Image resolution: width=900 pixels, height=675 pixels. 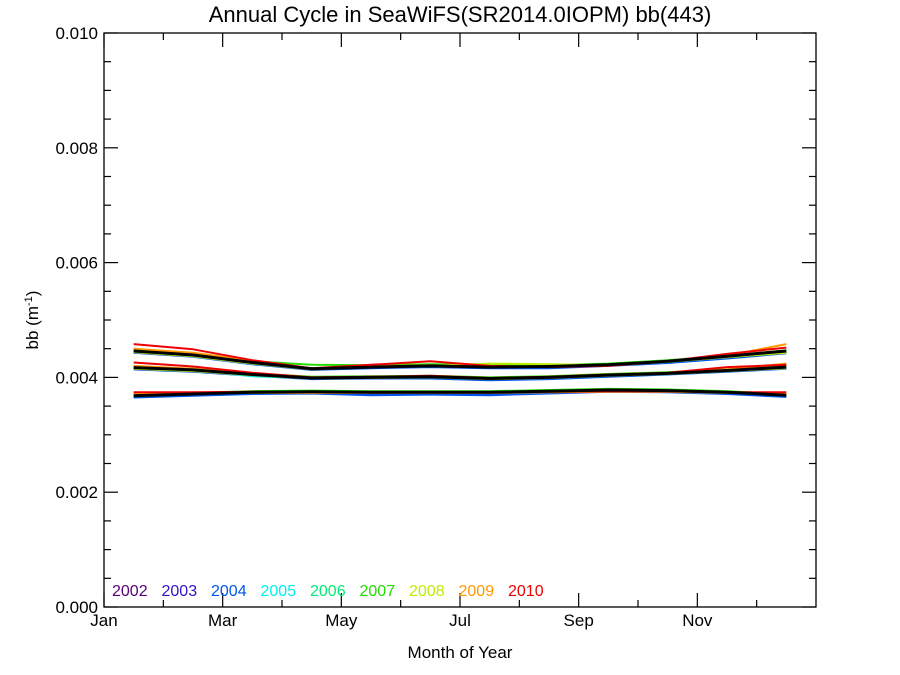 What do you see at coordinates (103, 620) in the screenshot?
I see `x-tick-label: Jan` at bounding box center [103, 620].